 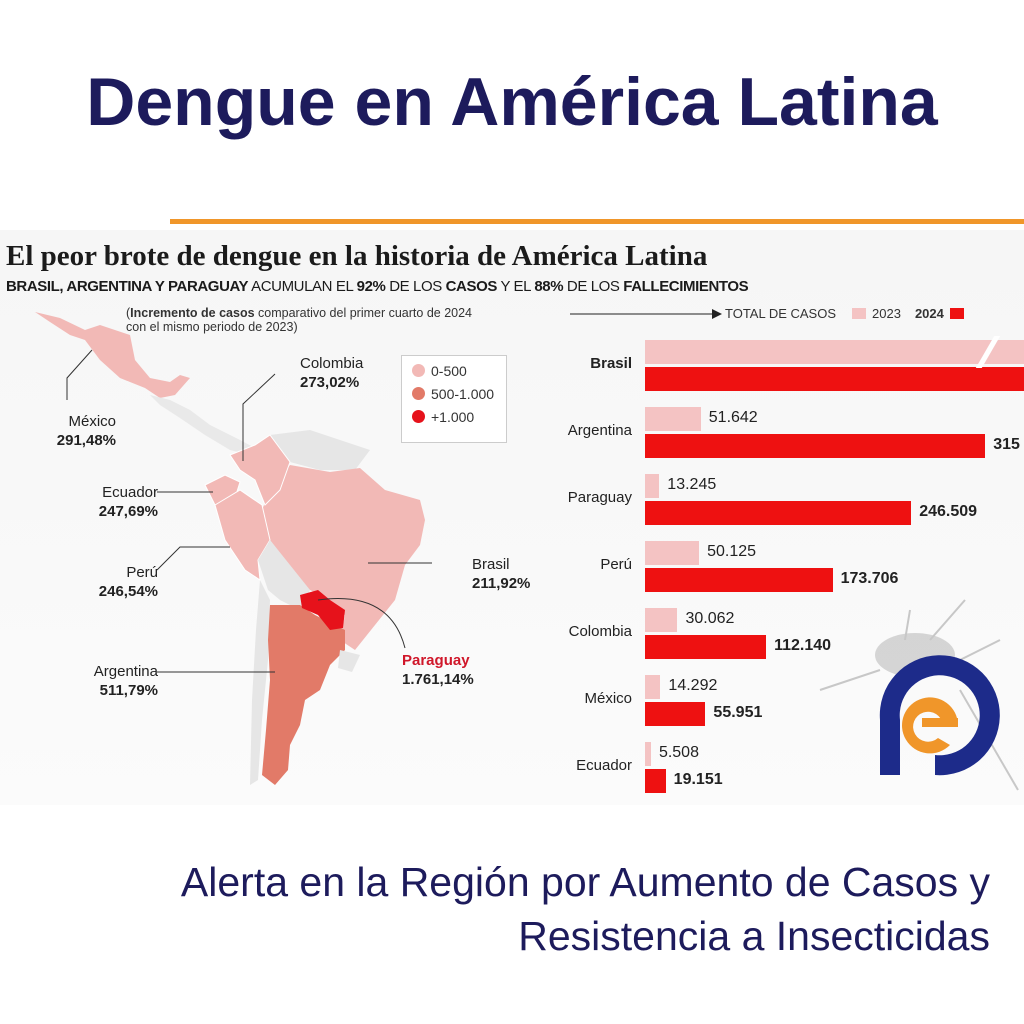 I want to click on page-title: Dengue en América Latina, so click(x=512, y=102).